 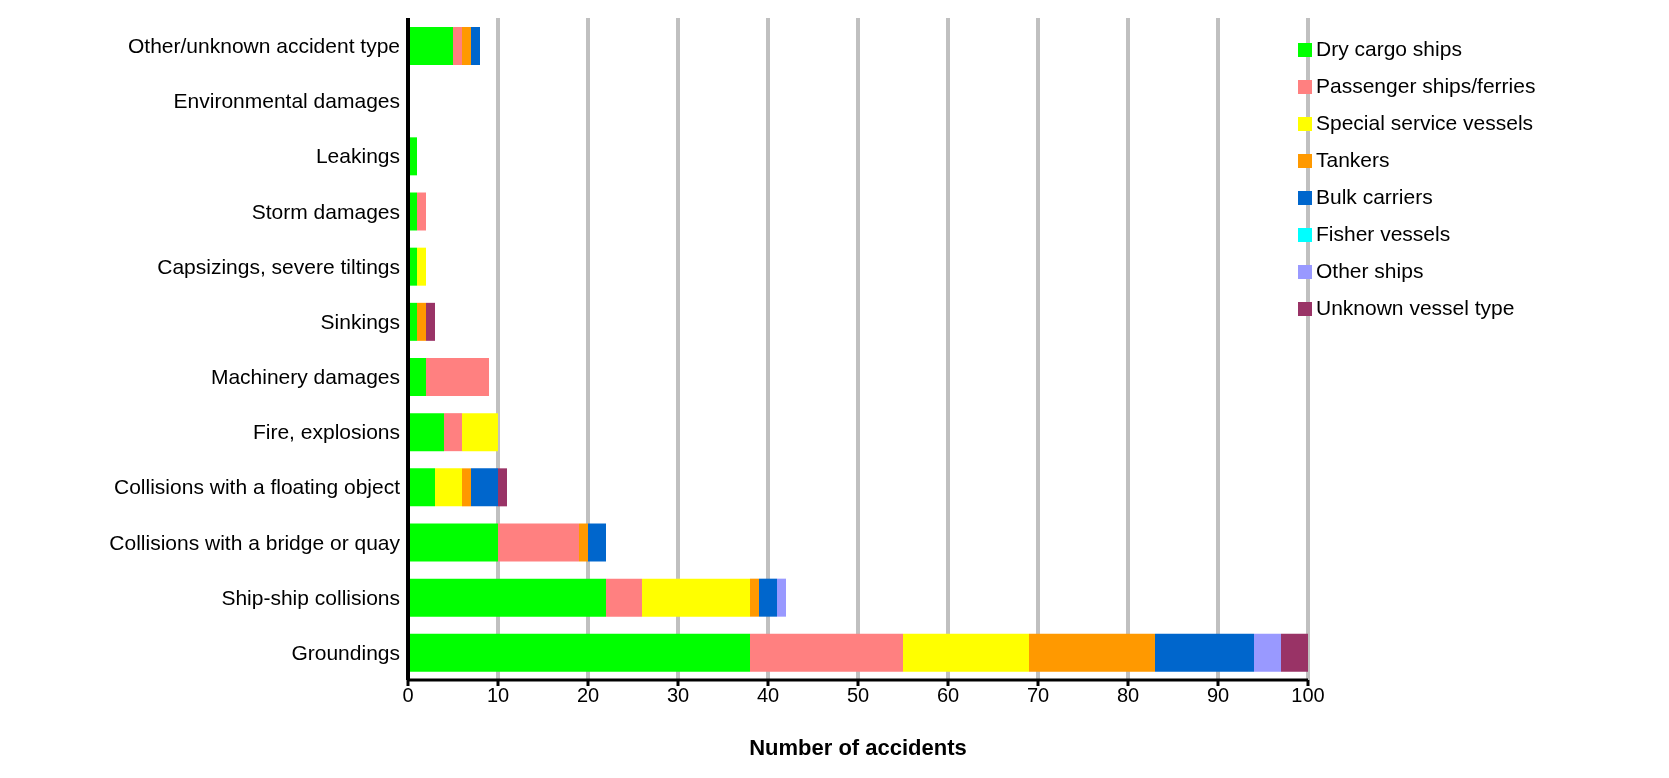 What do you see at coordinates (1128, 695) in the screenshot?
I see `x-tick-label: 80` at bounding box center [1128, 695].